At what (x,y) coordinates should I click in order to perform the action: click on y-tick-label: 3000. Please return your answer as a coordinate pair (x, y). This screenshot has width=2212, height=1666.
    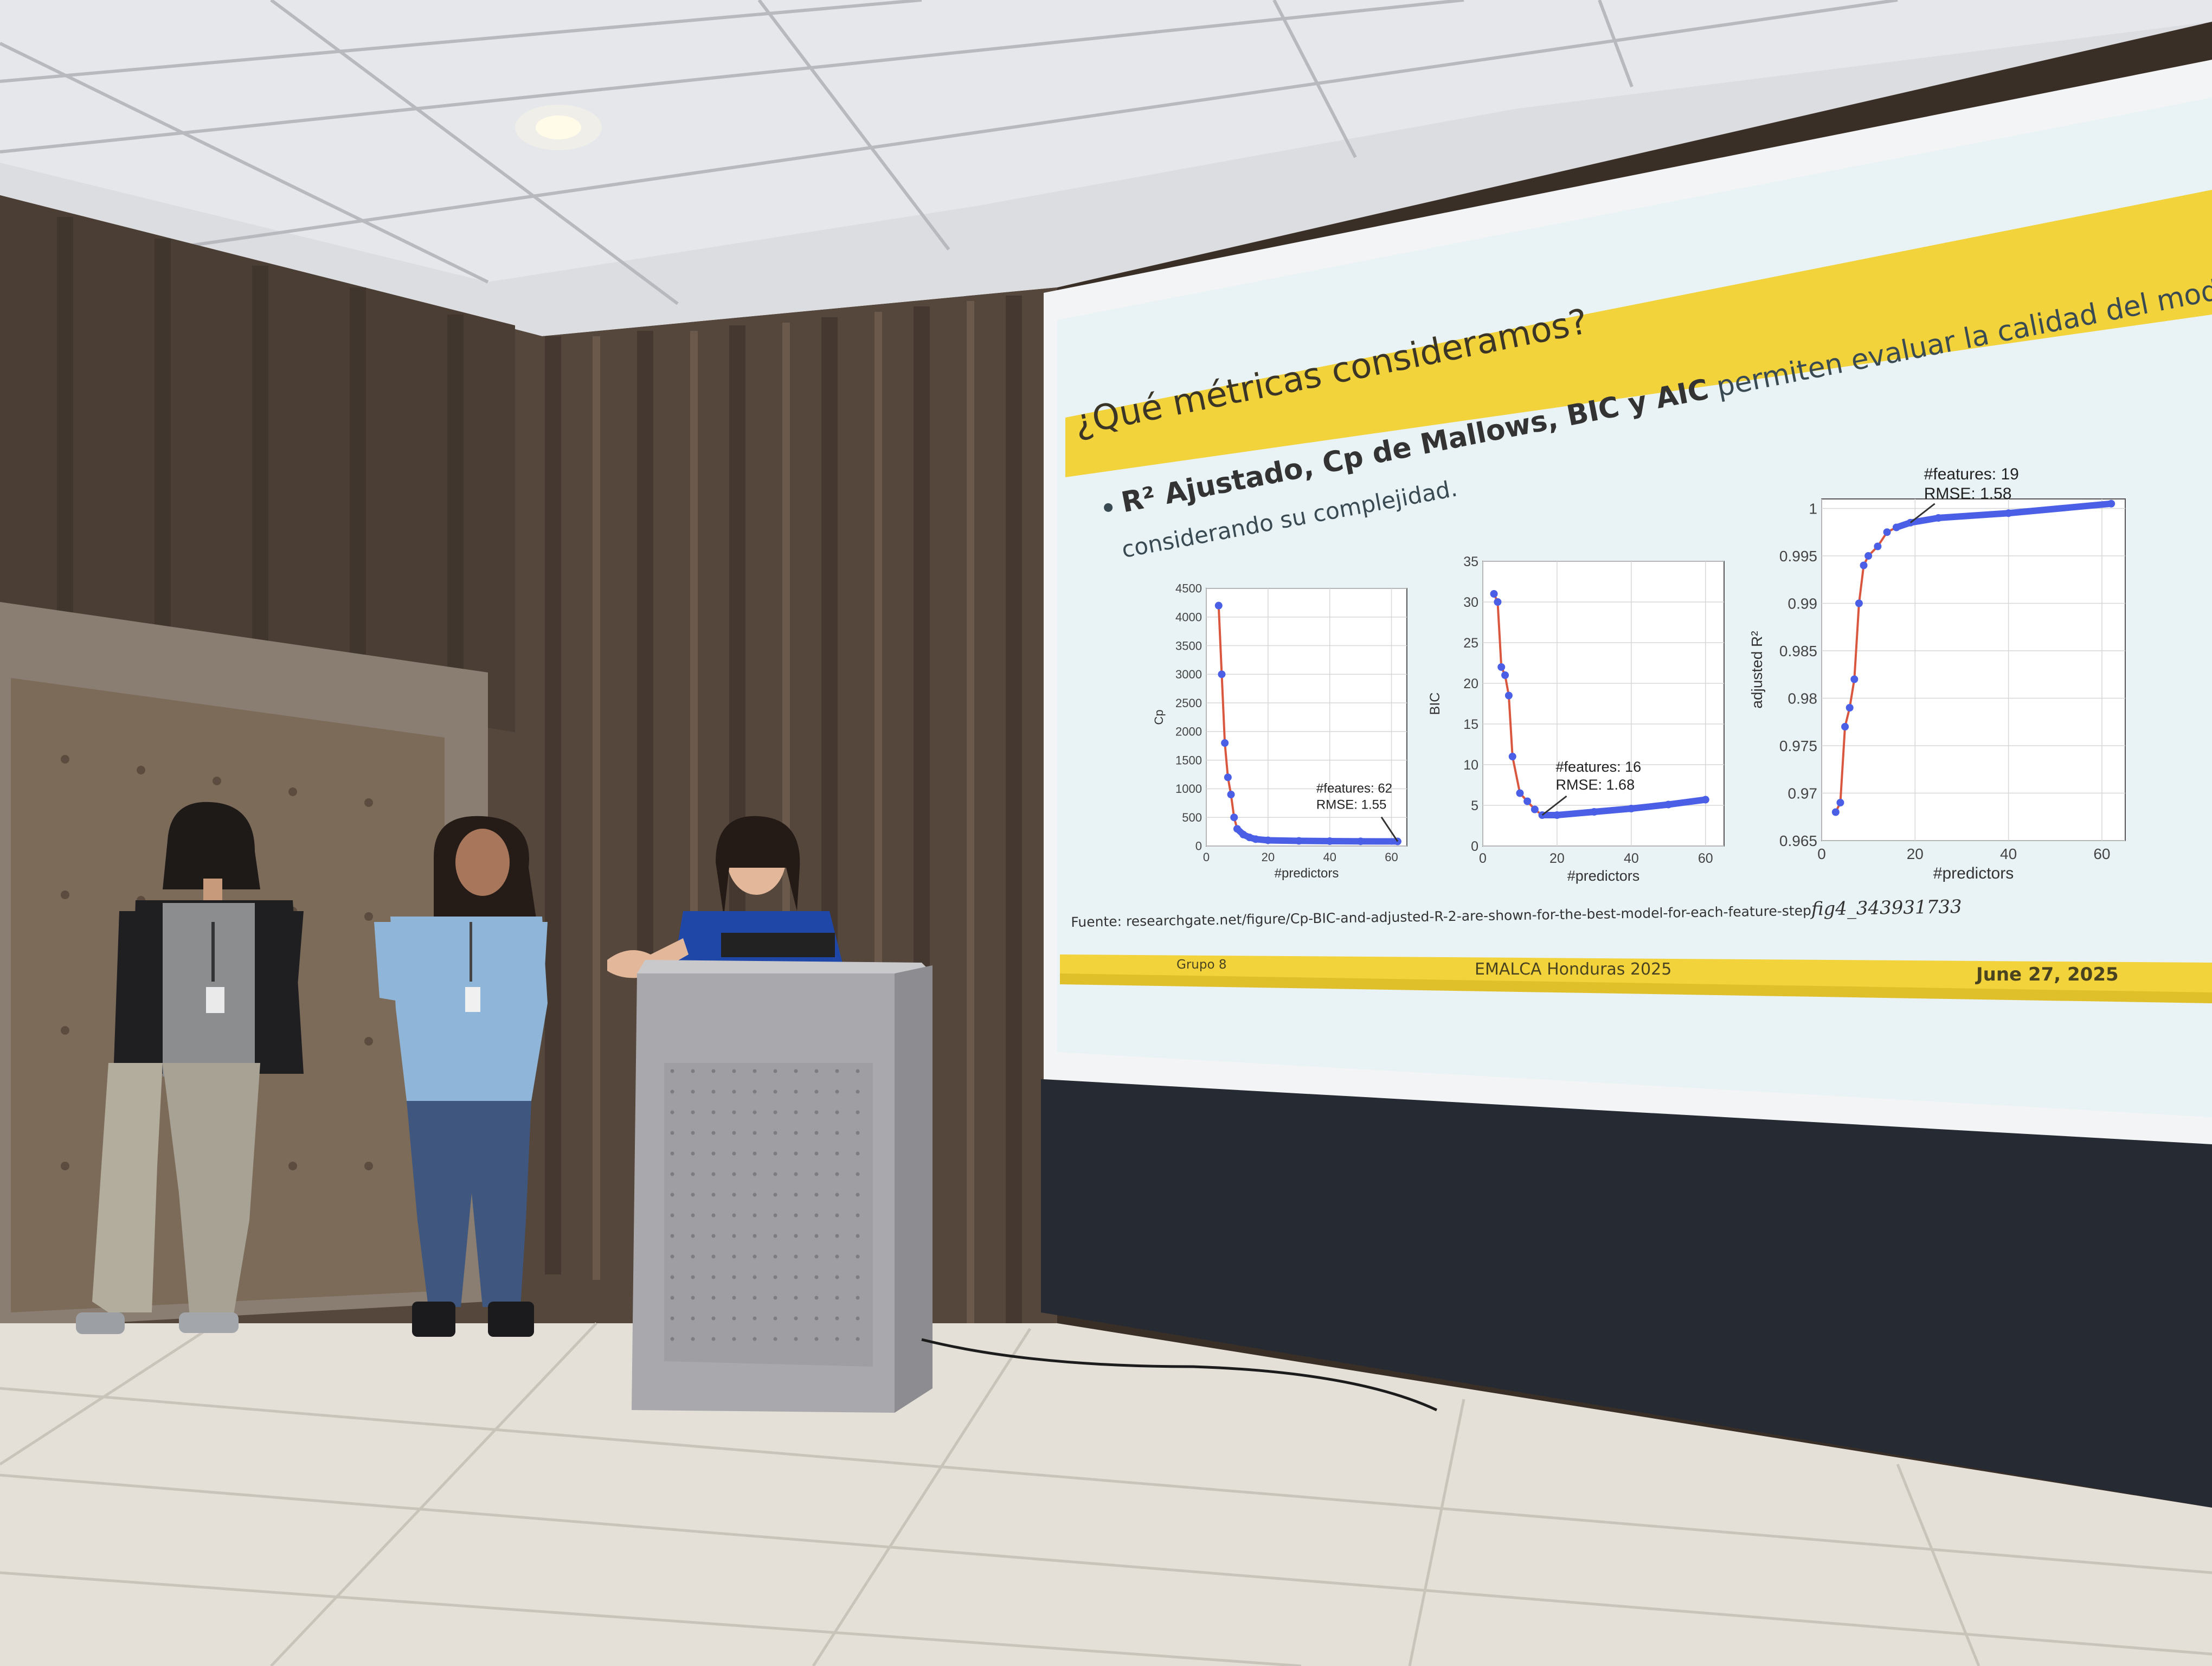
    Looking at the image, I should click on (1188, 674).